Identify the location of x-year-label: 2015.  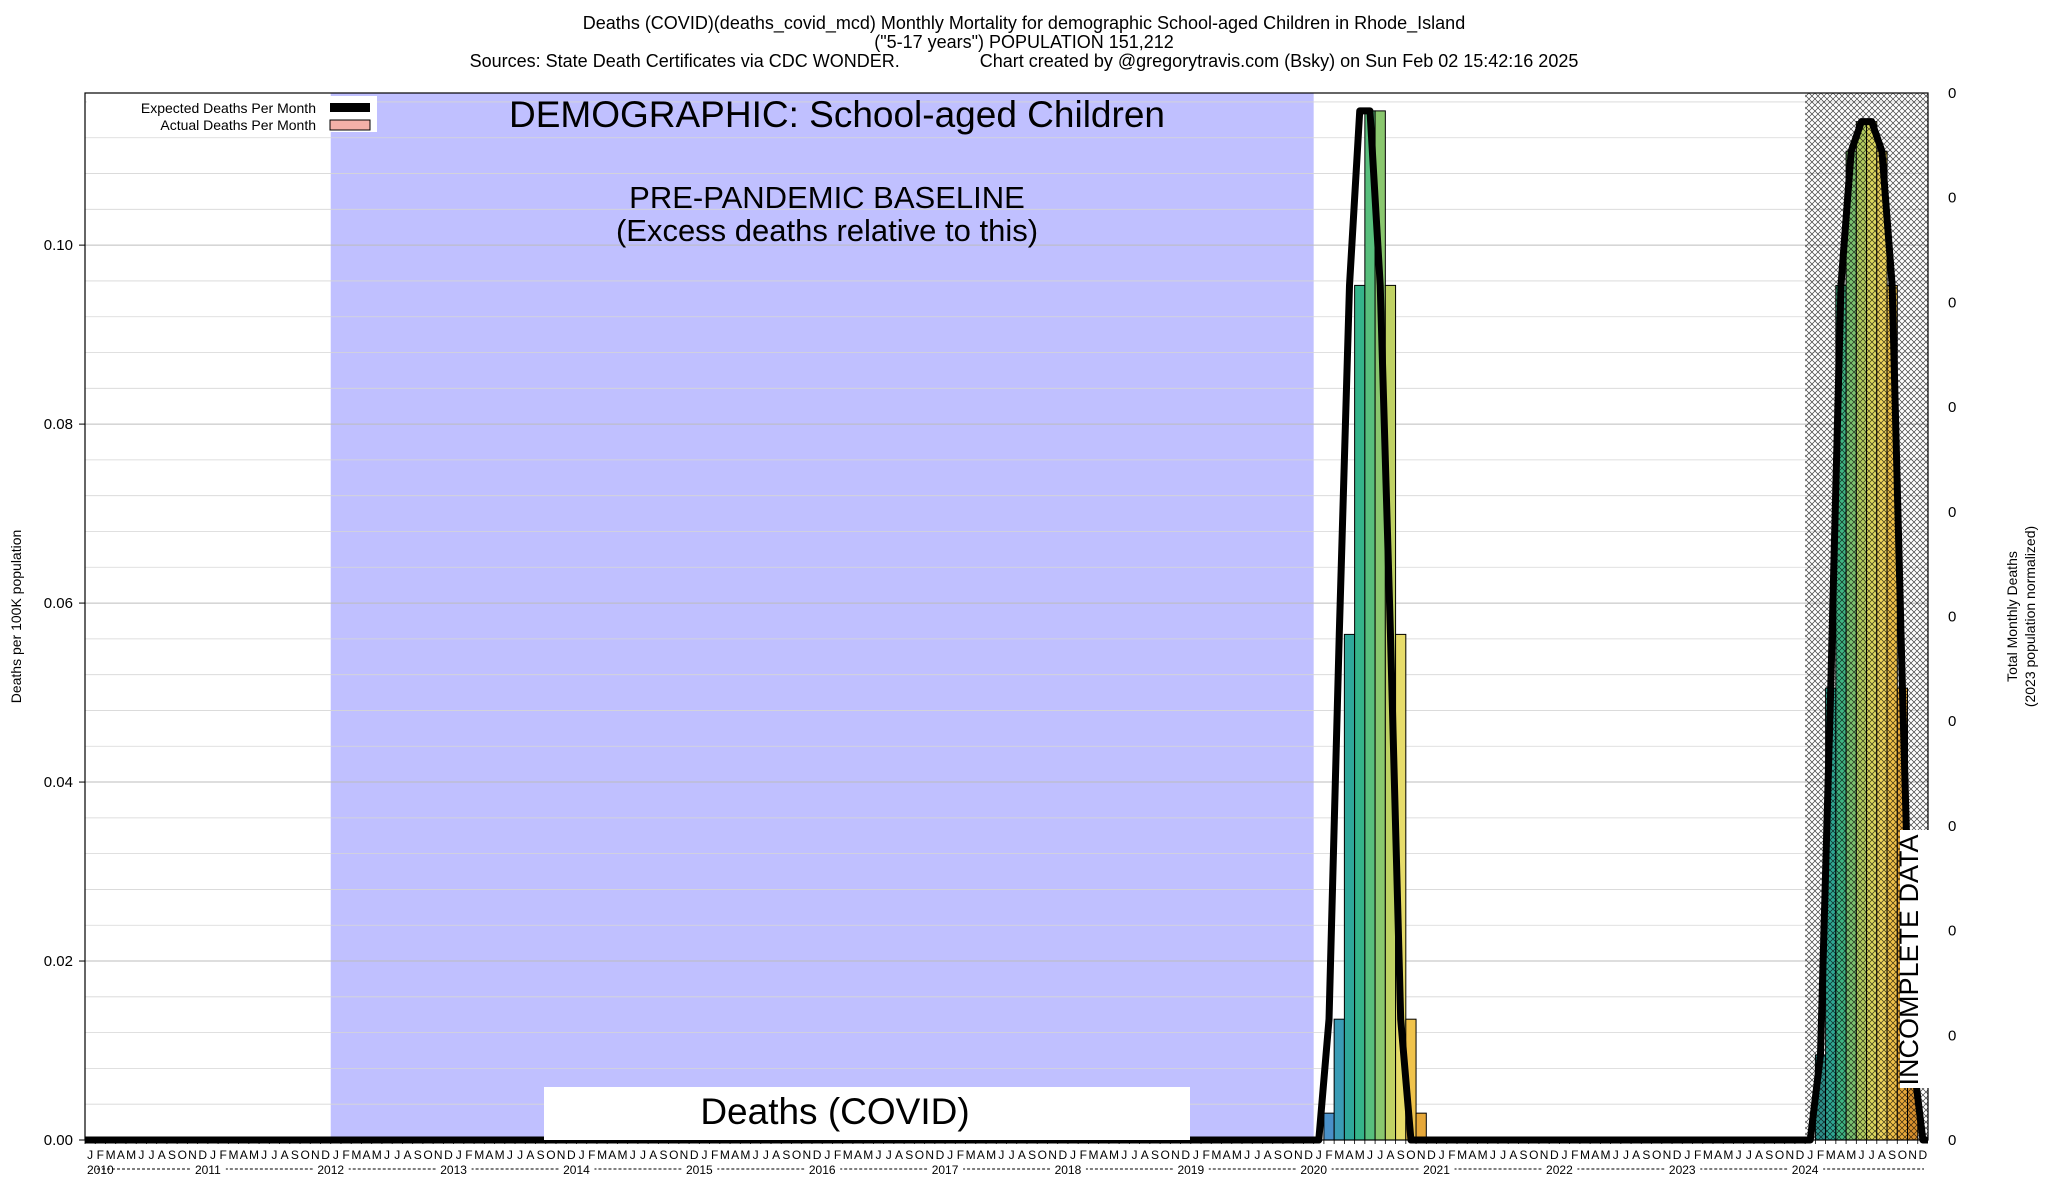
(699, 1170).